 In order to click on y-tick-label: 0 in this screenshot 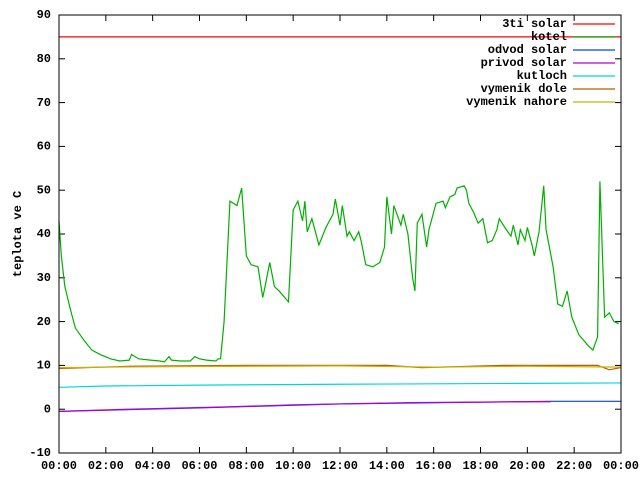, I will do `click(47, 409)`.